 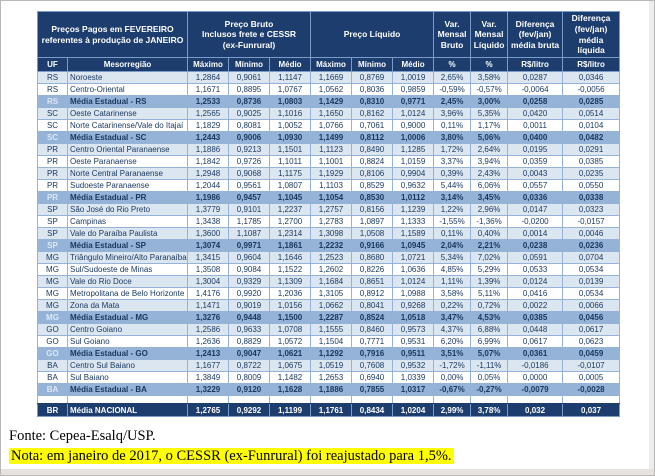 What do you see at coordinates (535, 317) in the screenshot?
I see `value-cell: 0,0385` at bounding box center [535, 317].